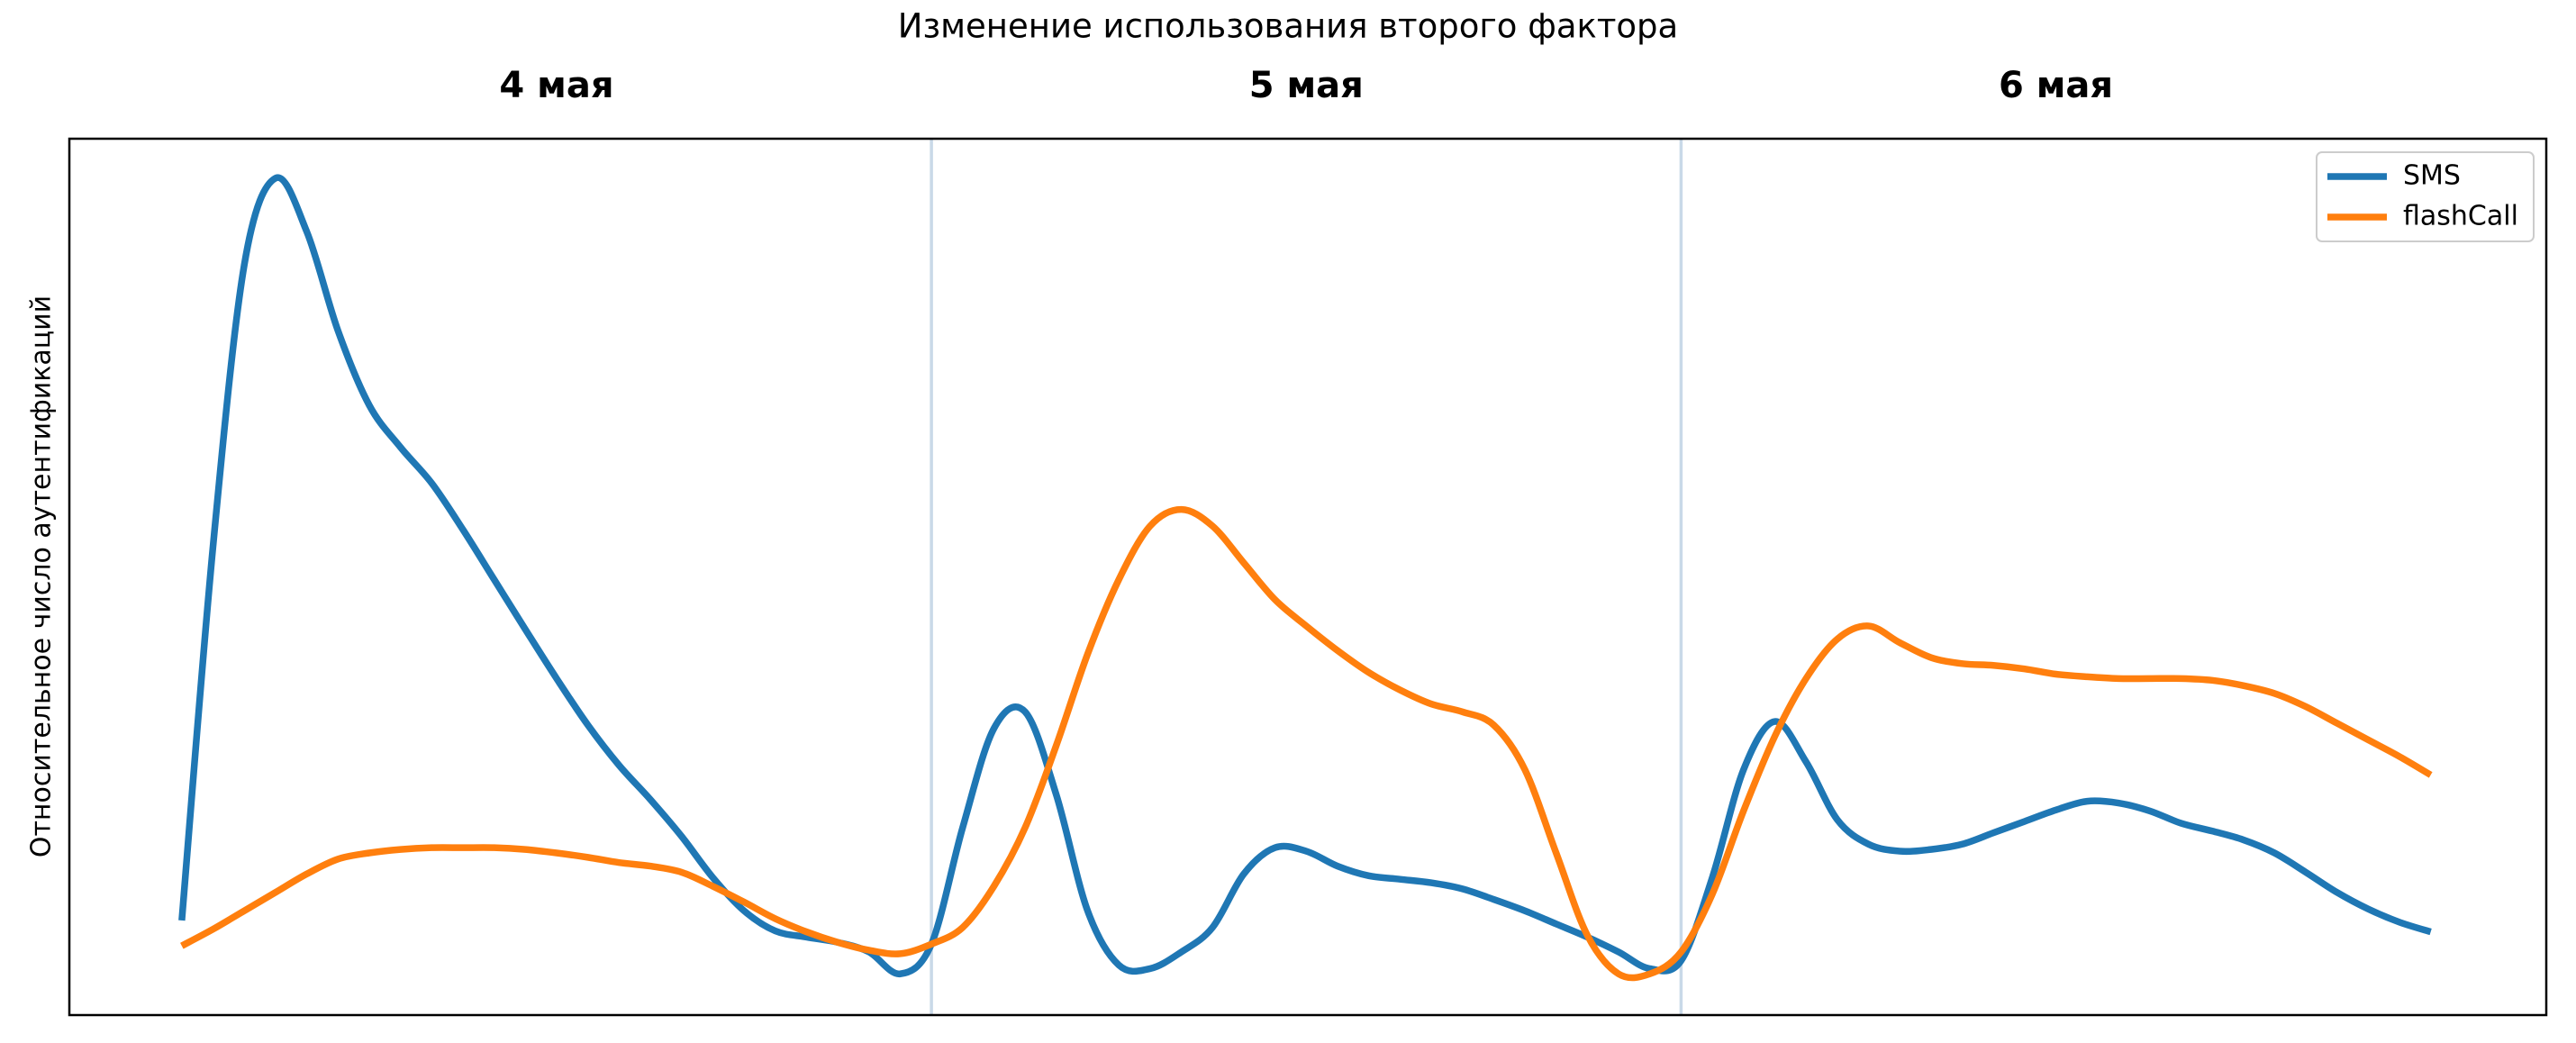  What do you see at coordinates (556, 86) in the screenshot?
I see `day-label: 4 мая` at bounding box center [556, 86].